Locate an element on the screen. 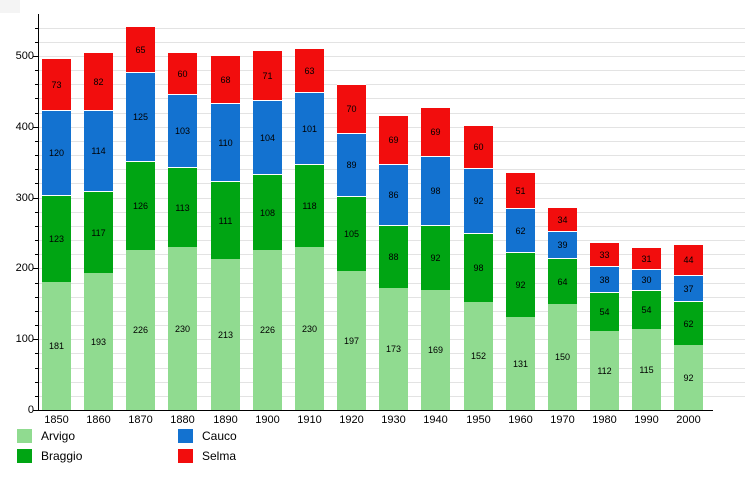 Image resolution: width=750 pixels, height=500 pixels. bar-segment-braggio: 62 is located at coordinates (688, 323).